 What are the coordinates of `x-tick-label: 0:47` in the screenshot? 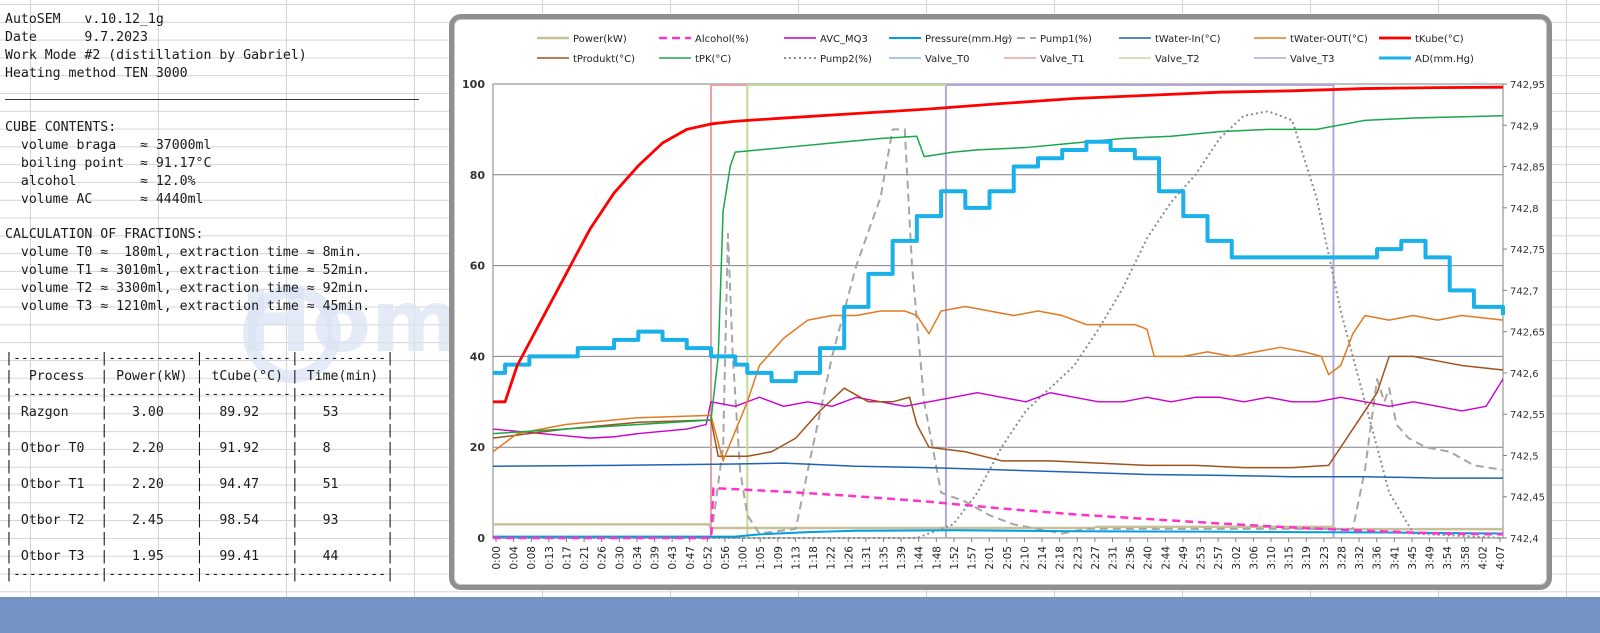 It's located at (691, 558).